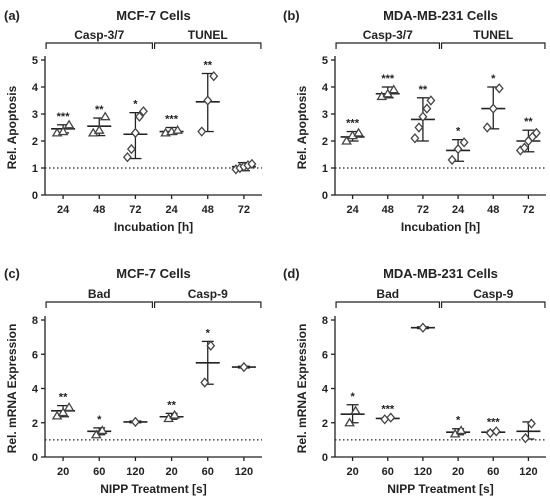 This screenshot has height=501, width=550. What do you see at coordinates (325, 115) in the screenshot?
I see `y-tick-label: 3` at bounding box center [325, 115].